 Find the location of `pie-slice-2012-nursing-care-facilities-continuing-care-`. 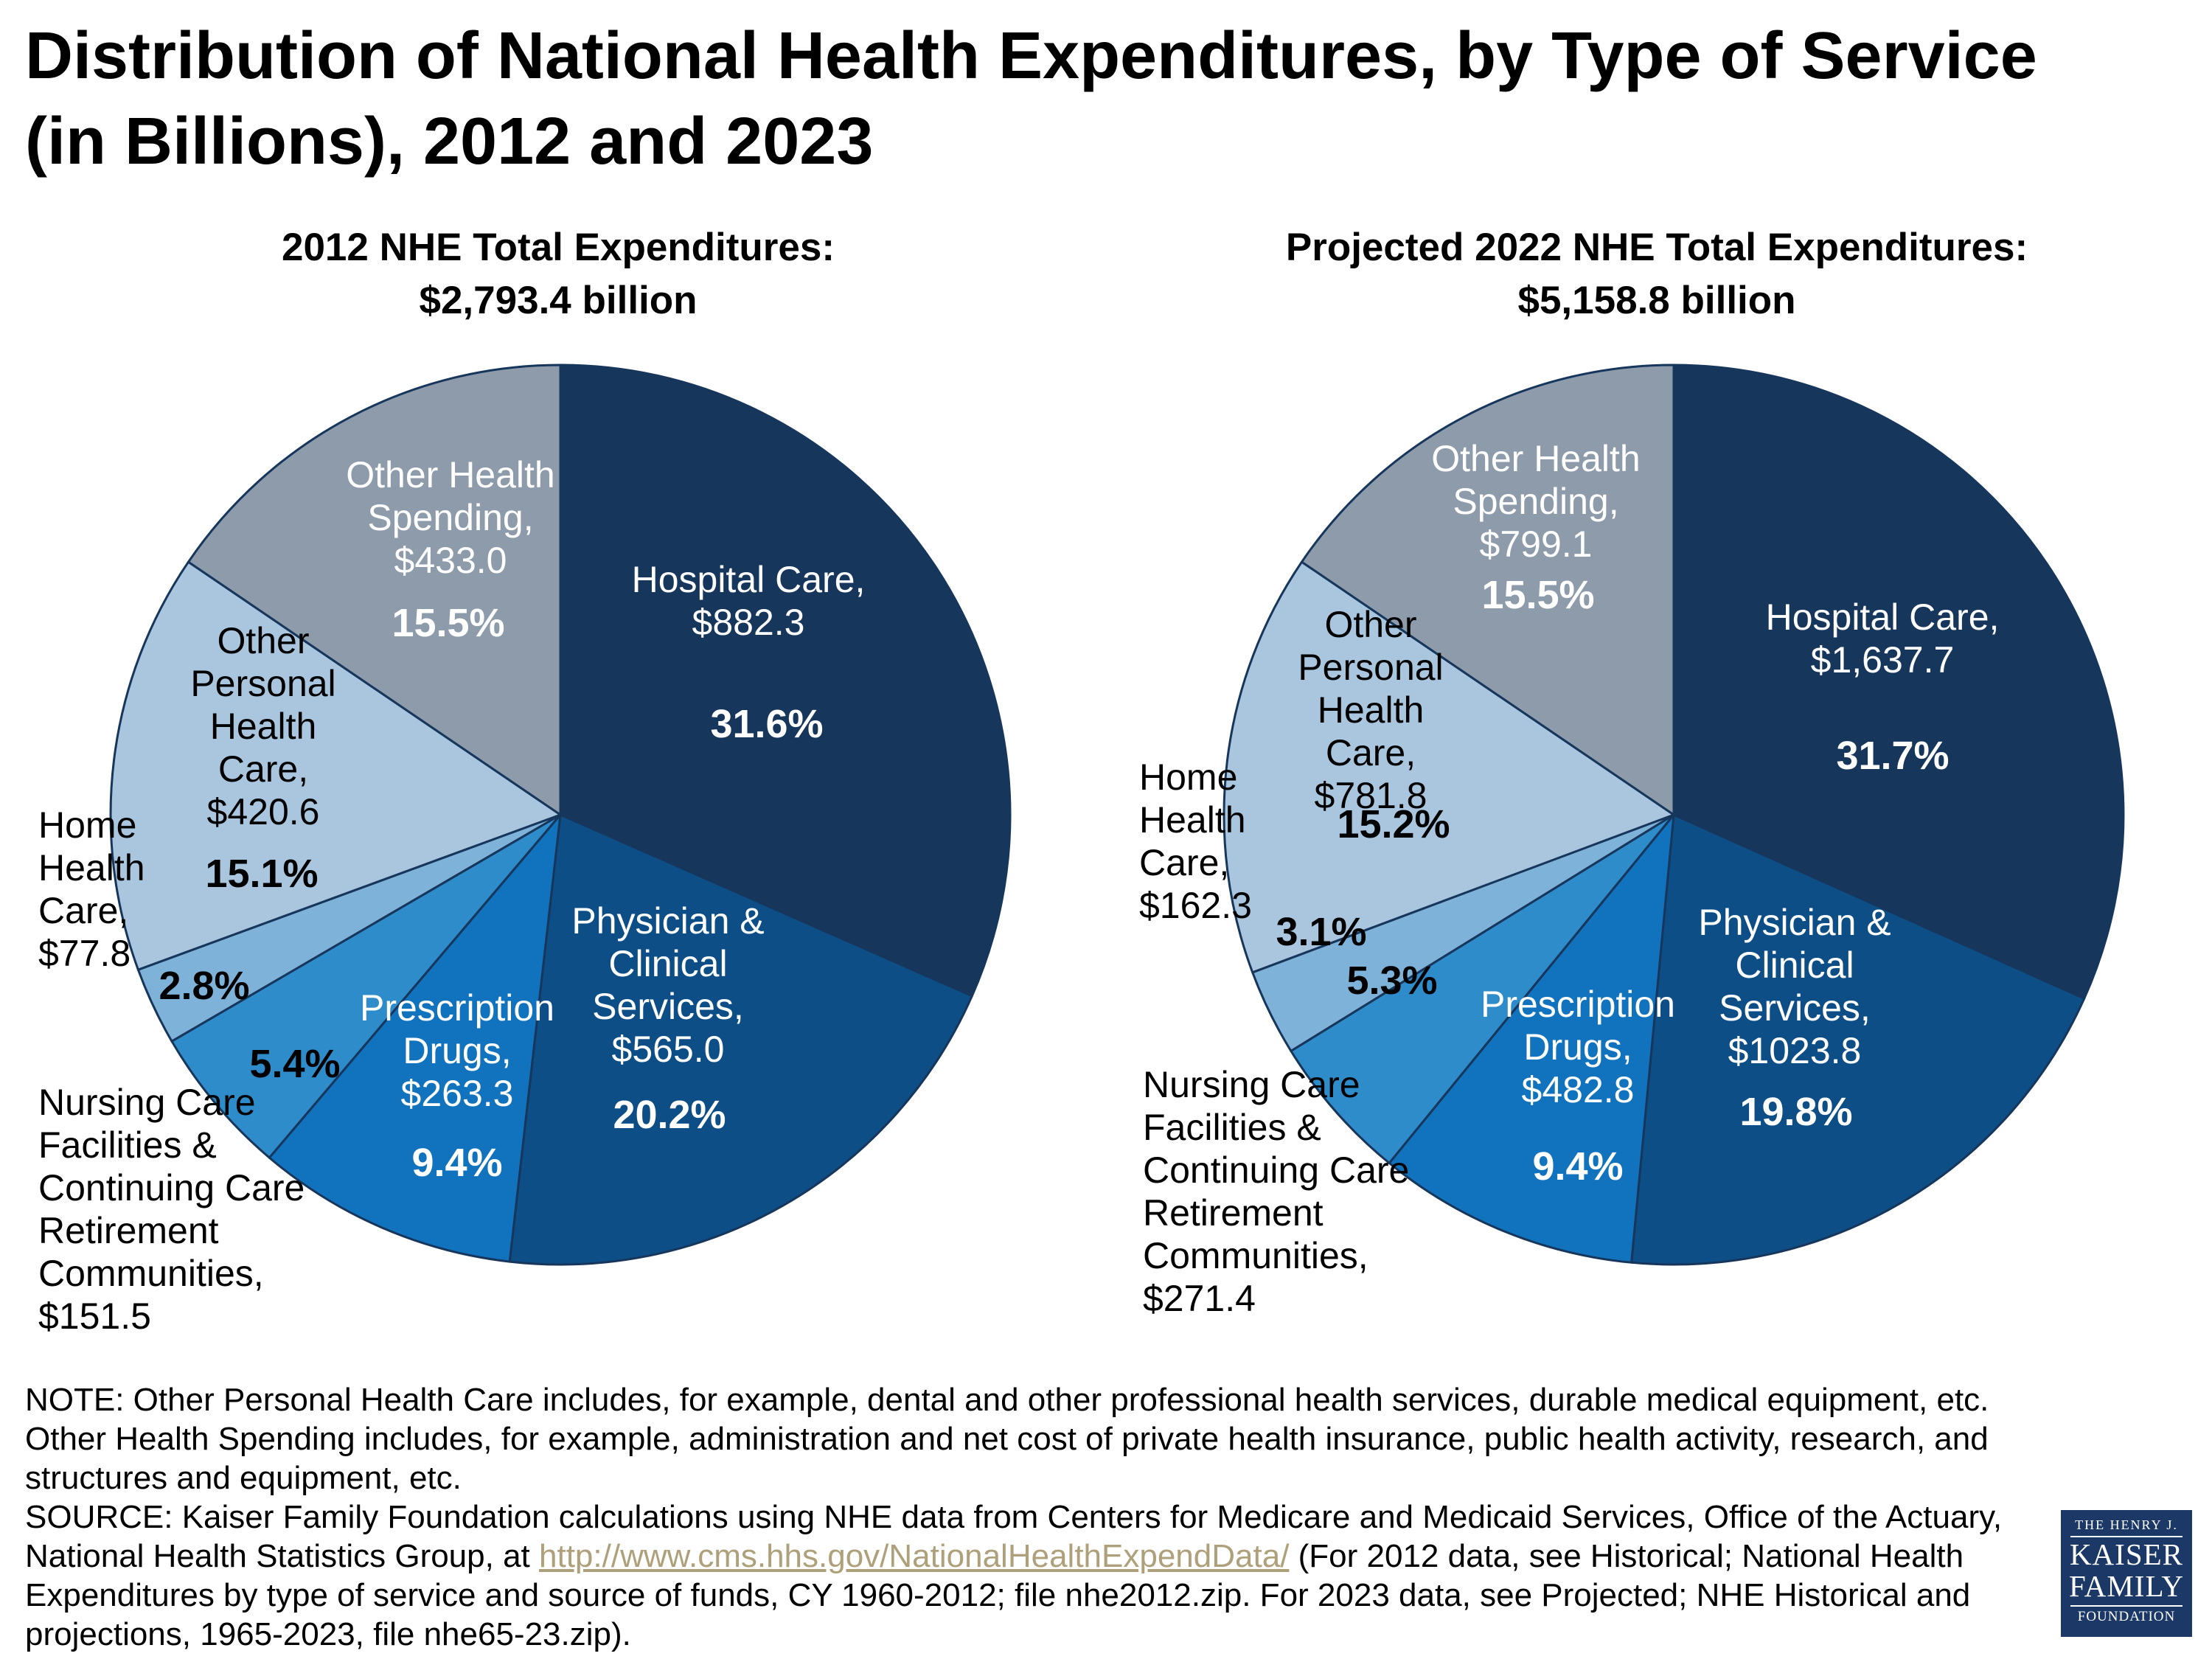

pie-slice-2012-nursing-care-facilities-continuing-care- is located at coordinates (366, 986).